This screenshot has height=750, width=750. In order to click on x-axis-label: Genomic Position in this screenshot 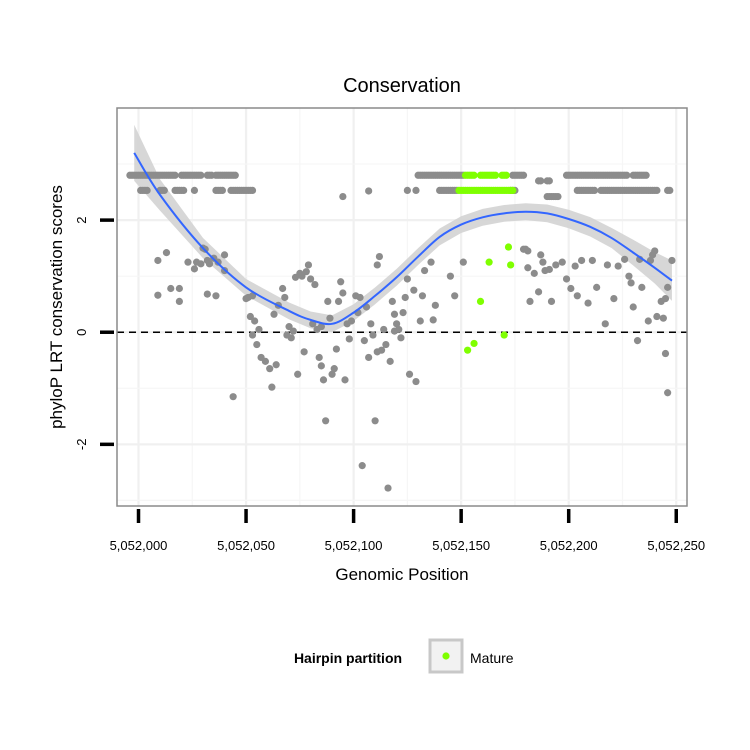, I will do `click(401, 574)`.